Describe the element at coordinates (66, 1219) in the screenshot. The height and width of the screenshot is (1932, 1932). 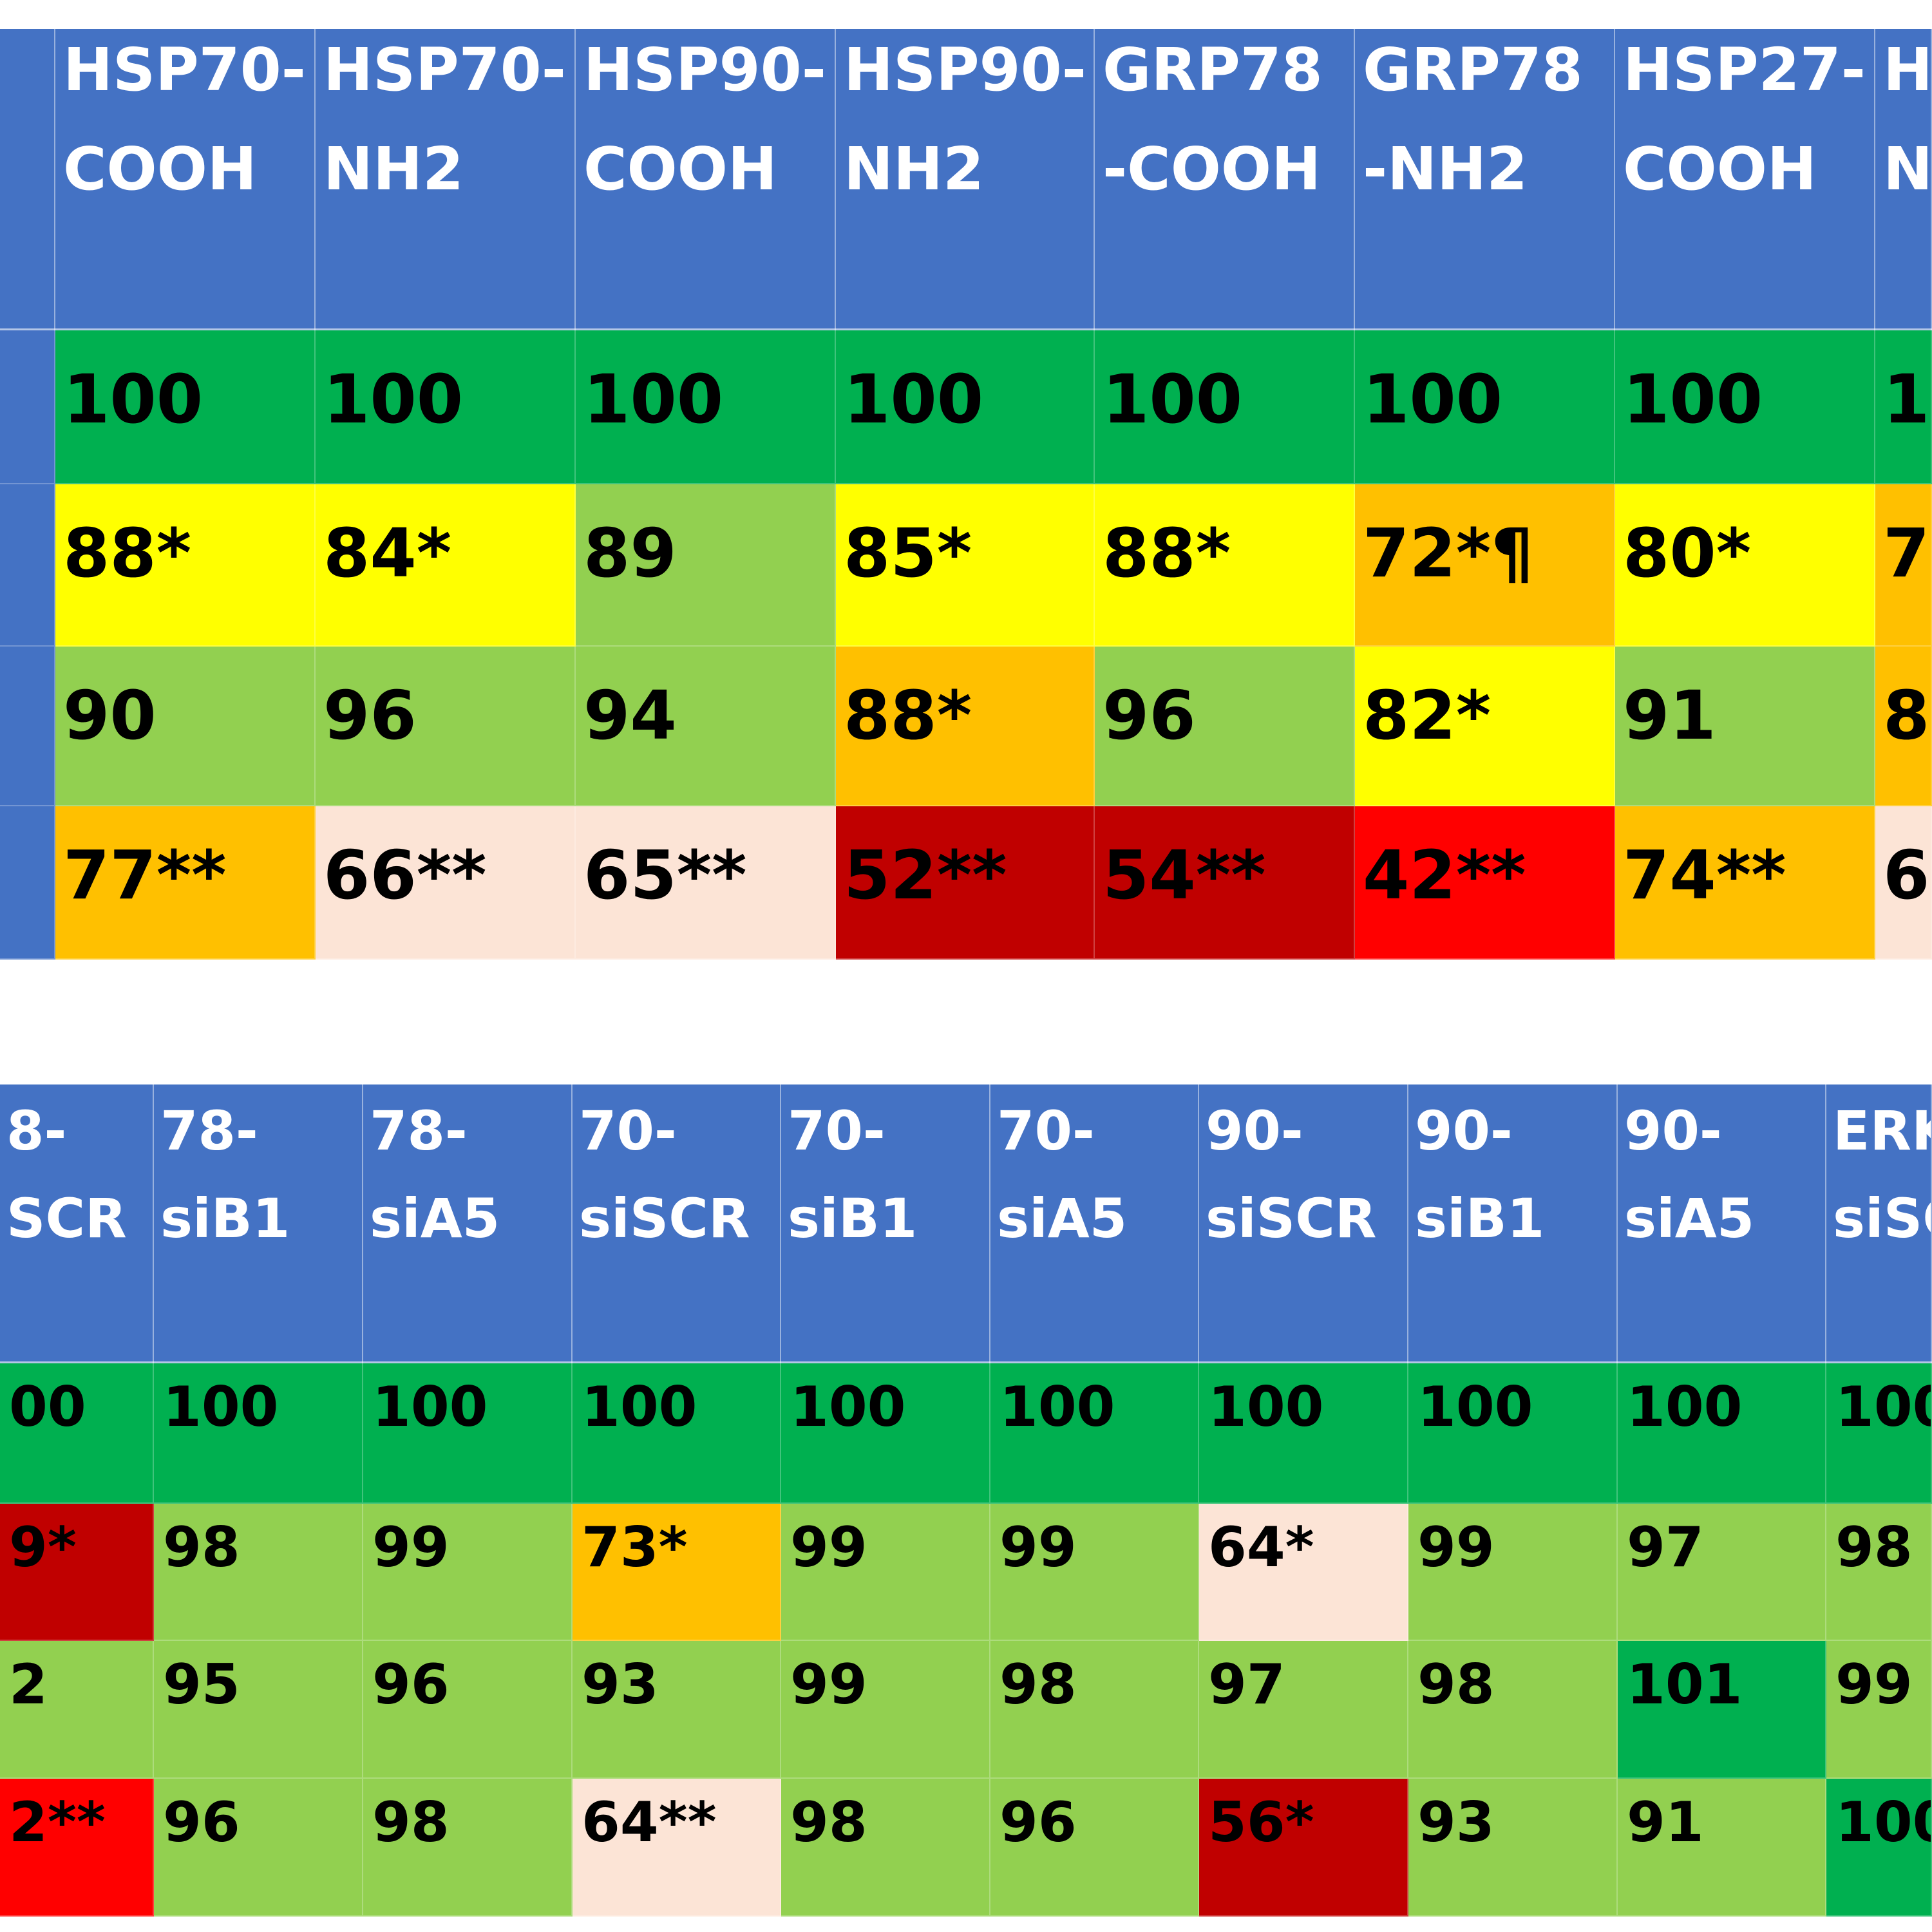
I see `column-header-line2: SCR` at that location.